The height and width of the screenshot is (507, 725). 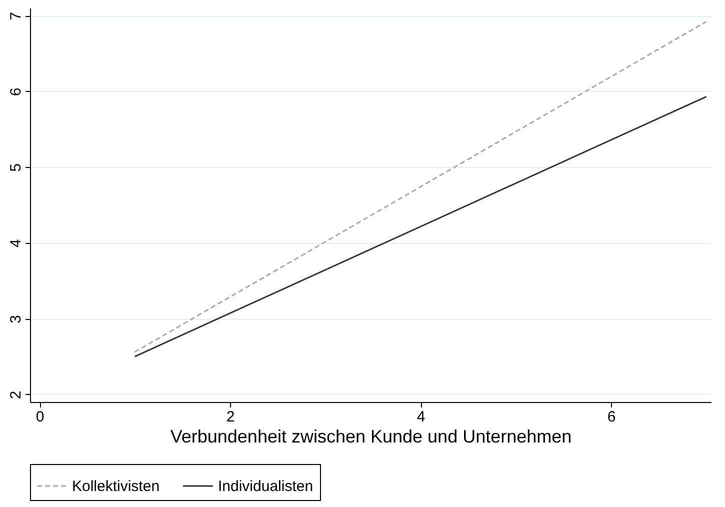 I want to click on legend-label: Kollektivisten, so click(x=116, y=486).